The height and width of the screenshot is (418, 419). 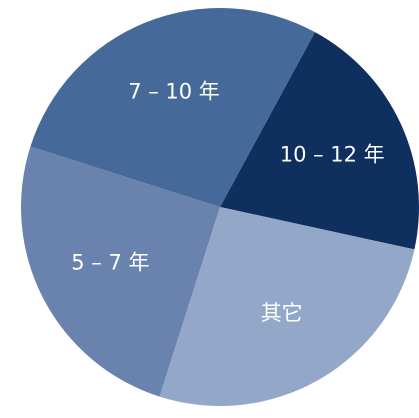 I want to click on pie-slice-label: 5 – 7 年, so click(x=110, y=263).